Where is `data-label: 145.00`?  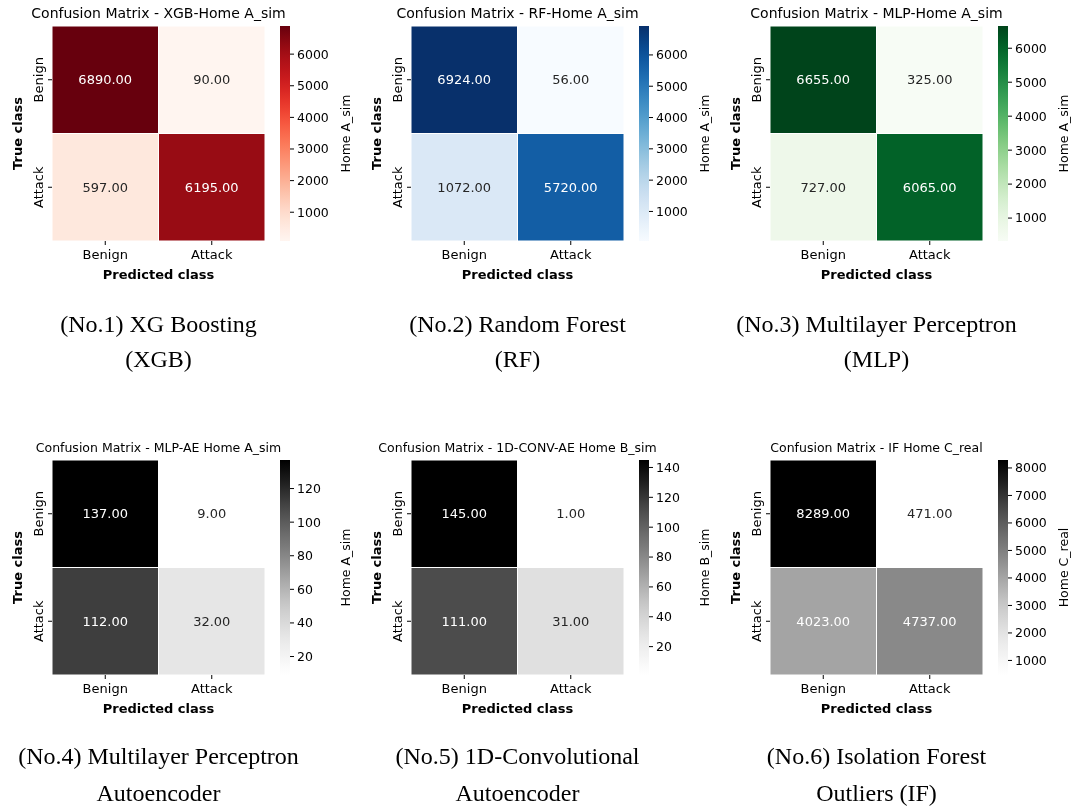
data-label: 145.00 is located at coordinates (464, 514).